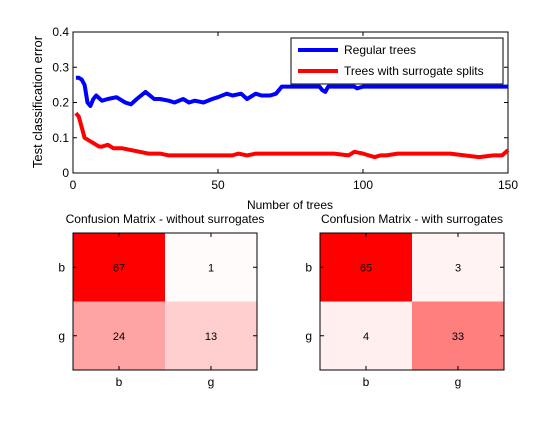 The image size is (560, 425). I want to click on y-tick-label: 0.2, so click(60, 103).